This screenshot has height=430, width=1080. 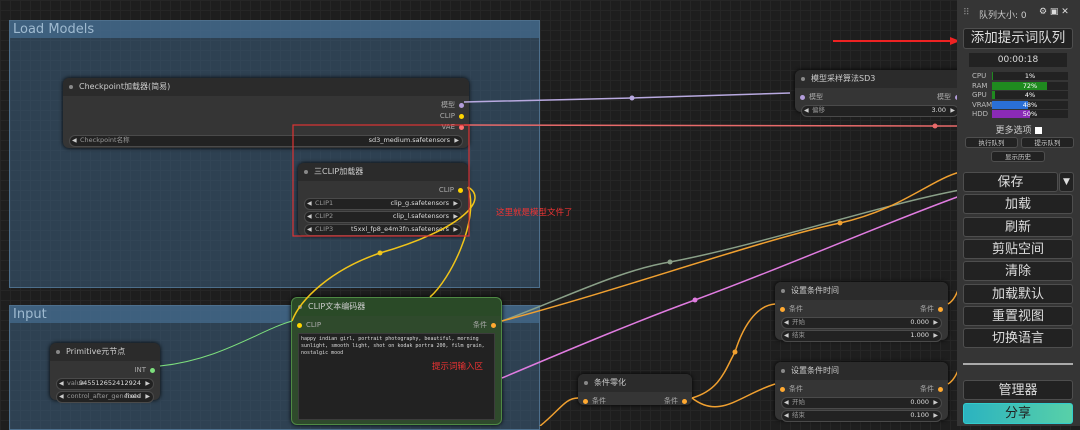 What do you see at coordinates (383, 172) in the screenshot?
I see `node-title: 三CLIP加载器` at bounding box center [383, 172].